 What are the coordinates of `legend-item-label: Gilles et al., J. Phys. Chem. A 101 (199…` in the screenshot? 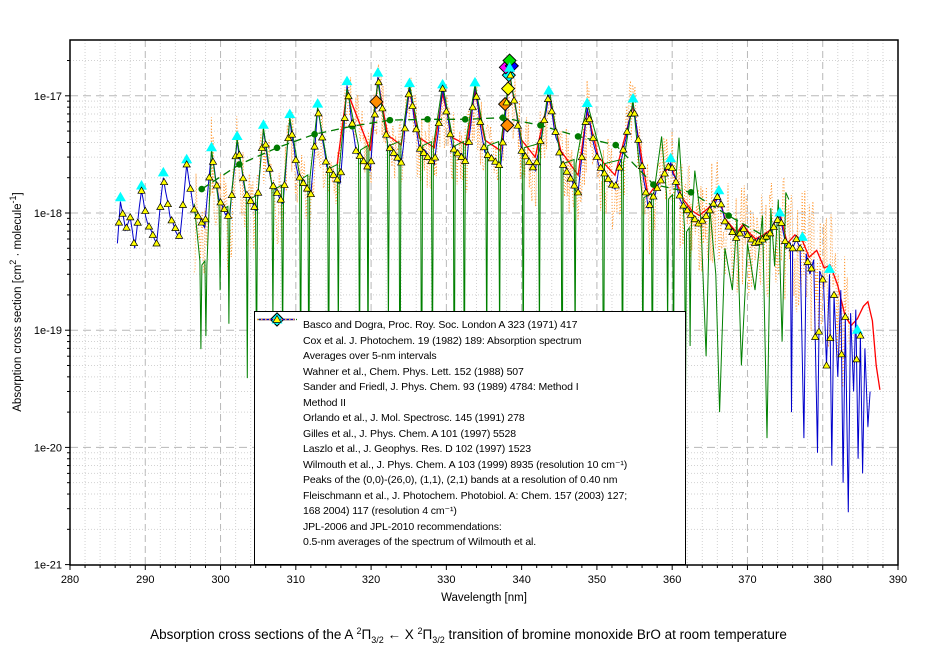 It's located at (410, 433).